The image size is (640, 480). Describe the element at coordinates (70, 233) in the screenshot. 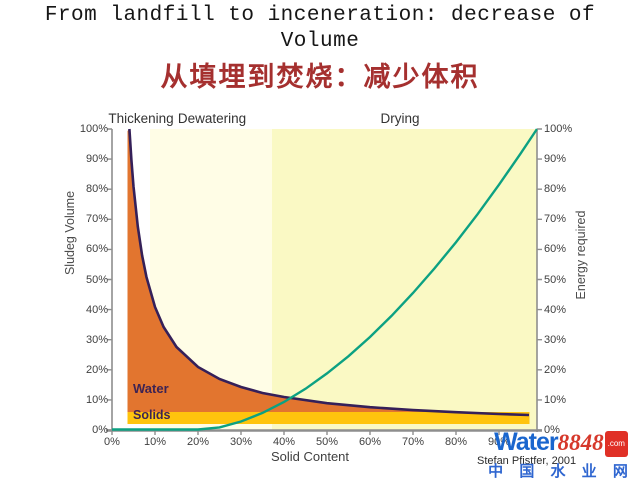

I see `left-axis-title: Sludeg Volume` at that location.